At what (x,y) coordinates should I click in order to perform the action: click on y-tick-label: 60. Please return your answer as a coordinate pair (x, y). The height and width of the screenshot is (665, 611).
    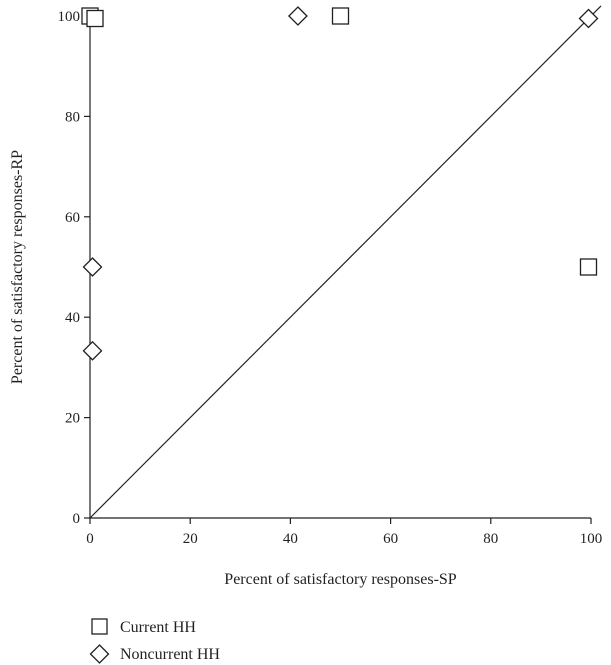
    Looking at the image, I should click on (72, 218).